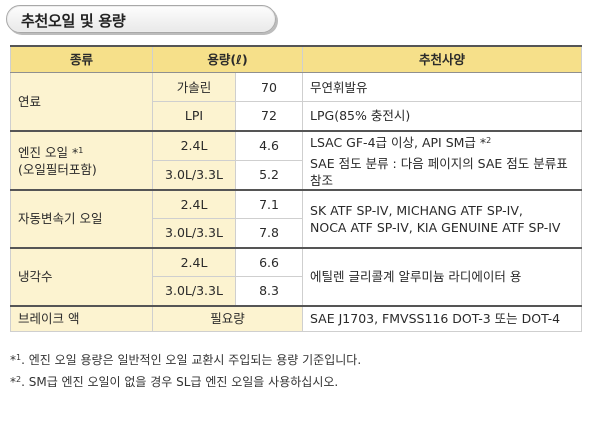  I want to click on coolant-24-label: 2.4L, so click(194, 261).